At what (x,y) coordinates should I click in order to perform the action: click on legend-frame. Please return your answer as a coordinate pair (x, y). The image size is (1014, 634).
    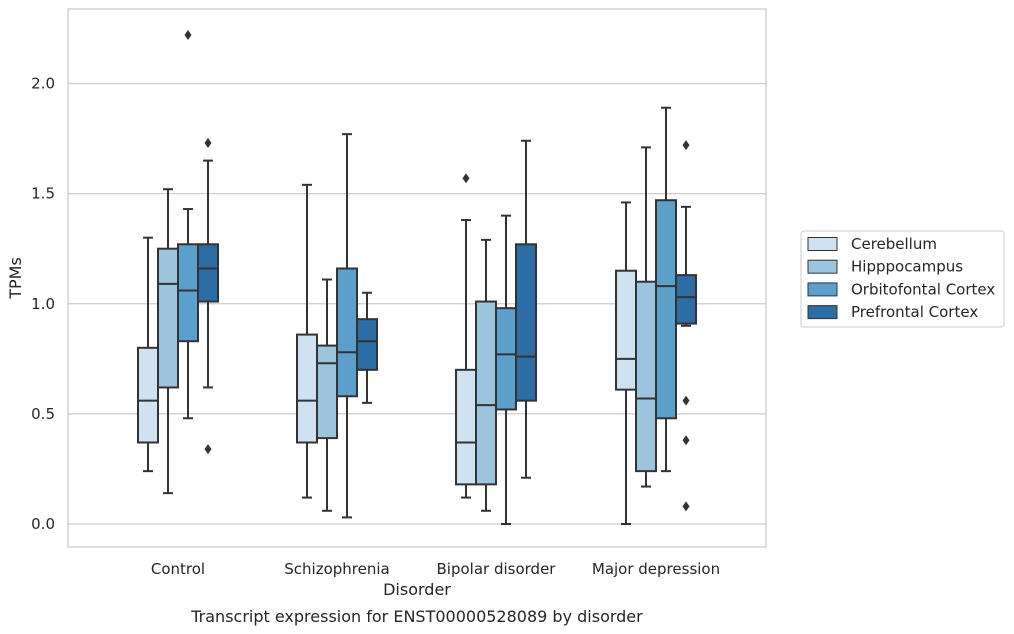
    Looking at the image, I should click on (902, 279).